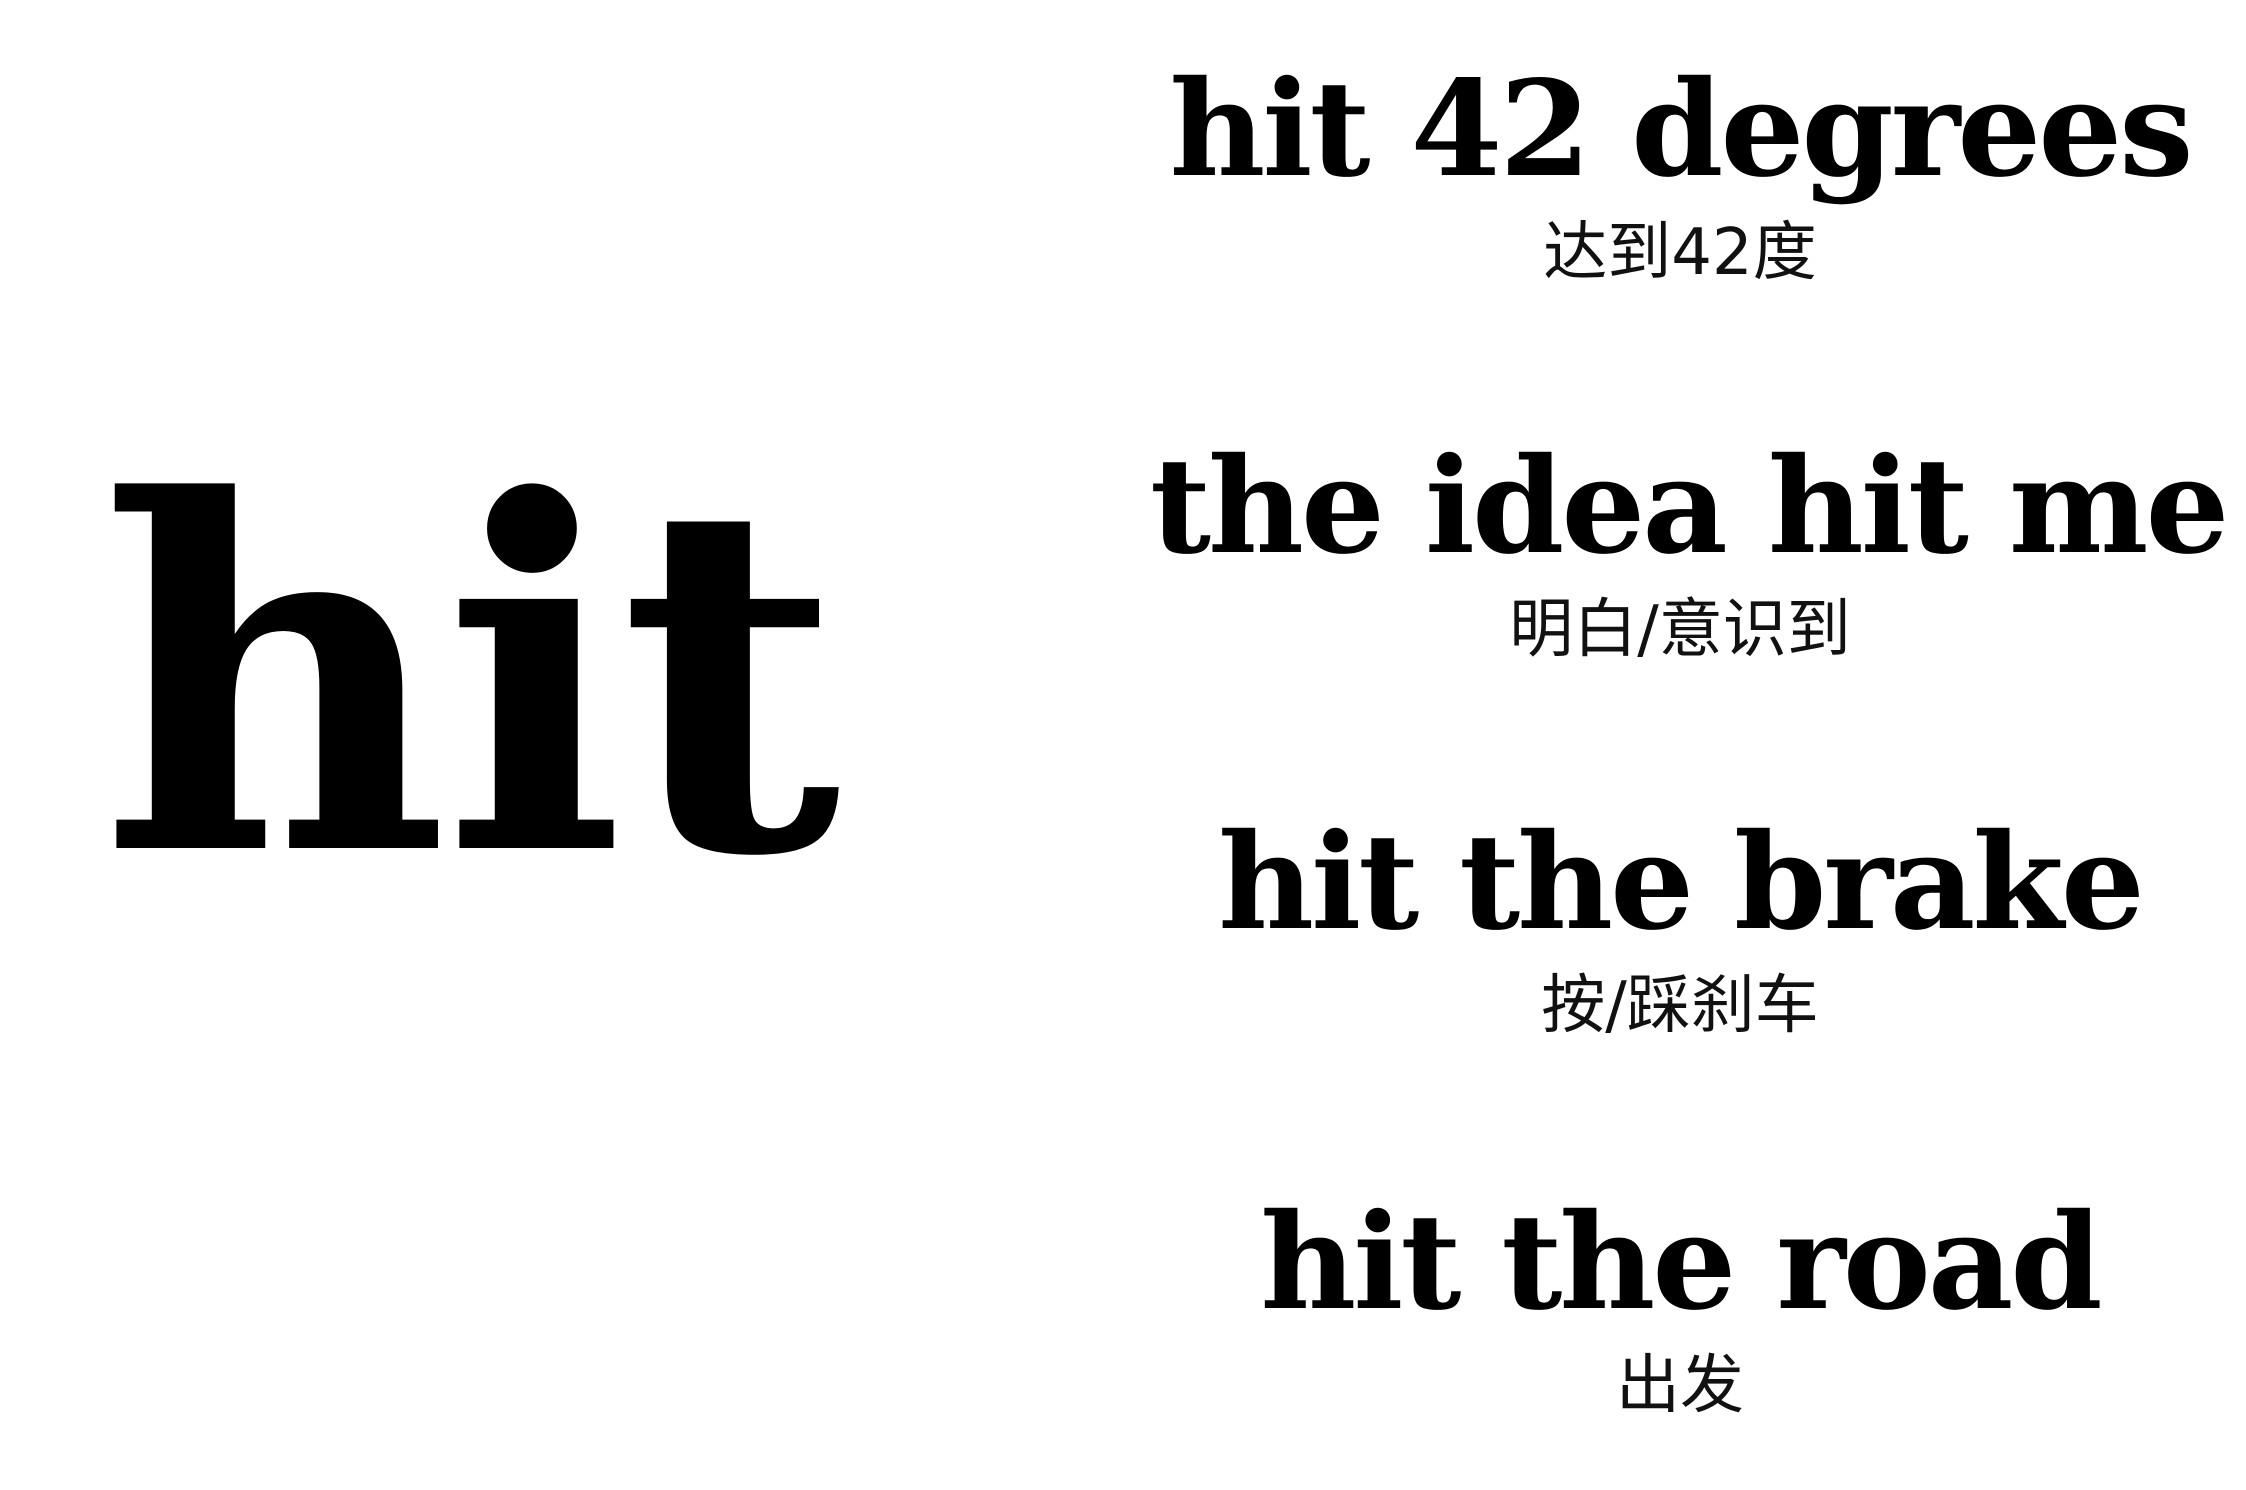  I want to click on phrase-english: hit the brake, so click(1681, 882).